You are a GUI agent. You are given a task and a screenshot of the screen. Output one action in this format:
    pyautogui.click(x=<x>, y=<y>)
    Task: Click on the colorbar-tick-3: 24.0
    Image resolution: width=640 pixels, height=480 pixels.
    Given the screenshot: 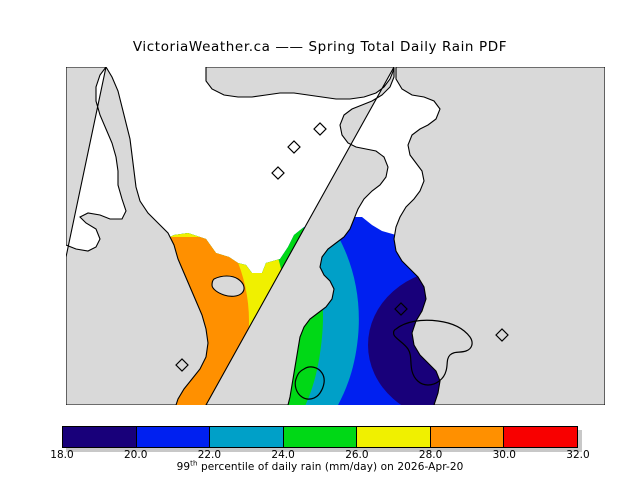 What is the action you would take?
    pyautogui.click(x=283, y=455)
    